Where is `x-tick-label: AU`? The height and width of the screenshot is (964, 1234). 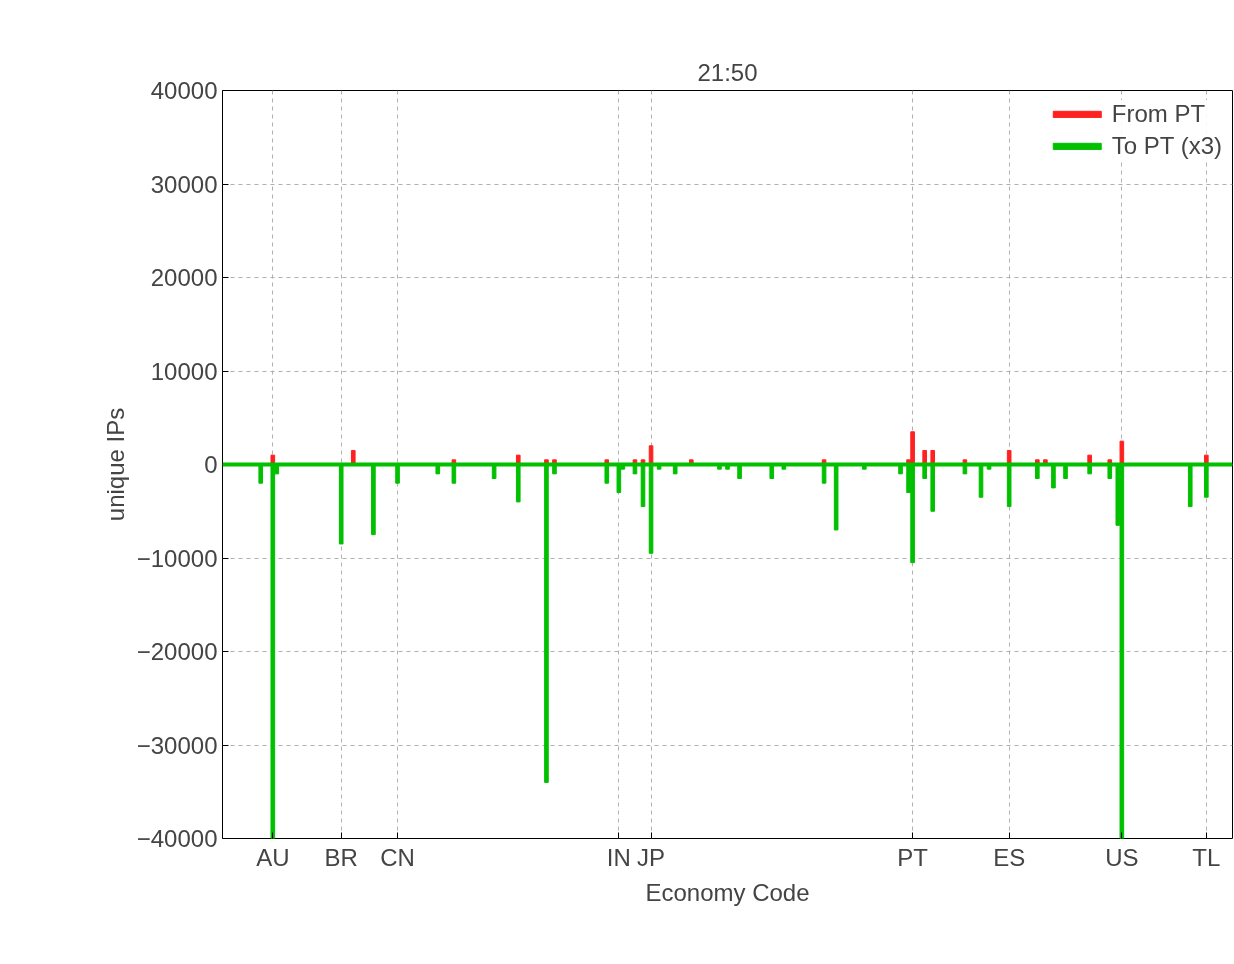 x-tick-label: AU is located at coordinates (273, 857).